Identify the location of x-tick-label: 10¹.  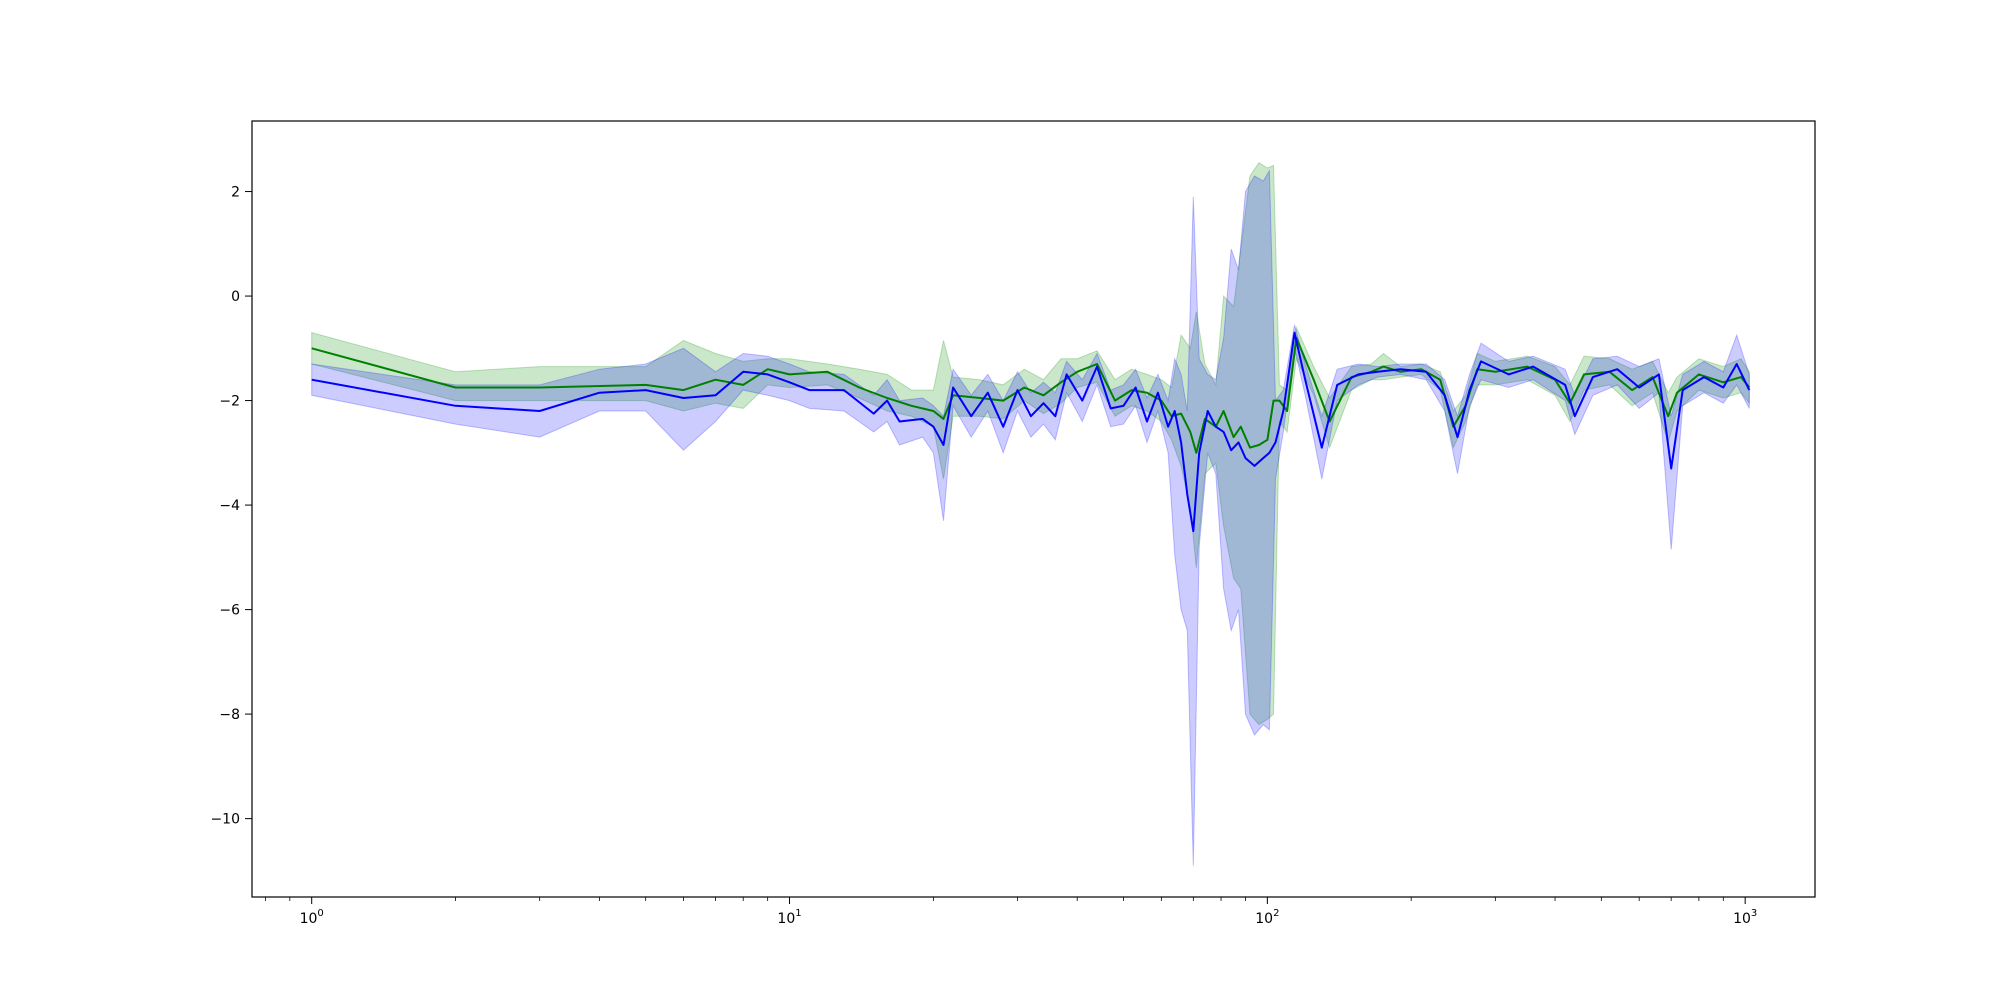
(789, 917).